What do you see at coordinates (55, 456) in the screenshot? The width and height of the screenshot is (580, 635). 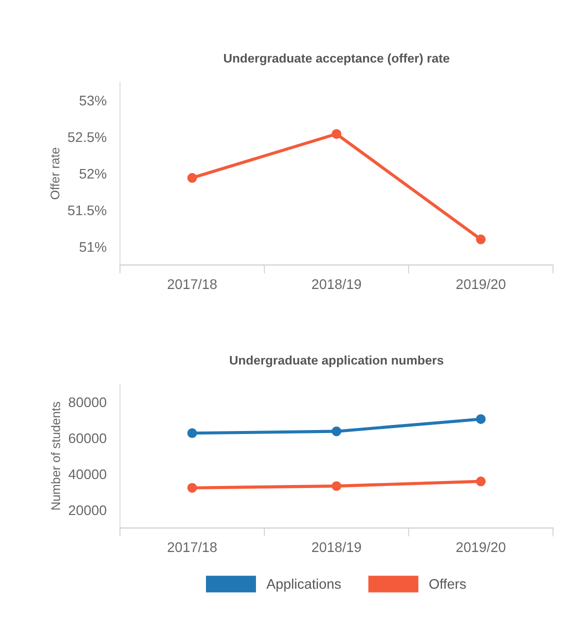 I see `y-axis-title: Number of students` at bounding box center [55, 456].